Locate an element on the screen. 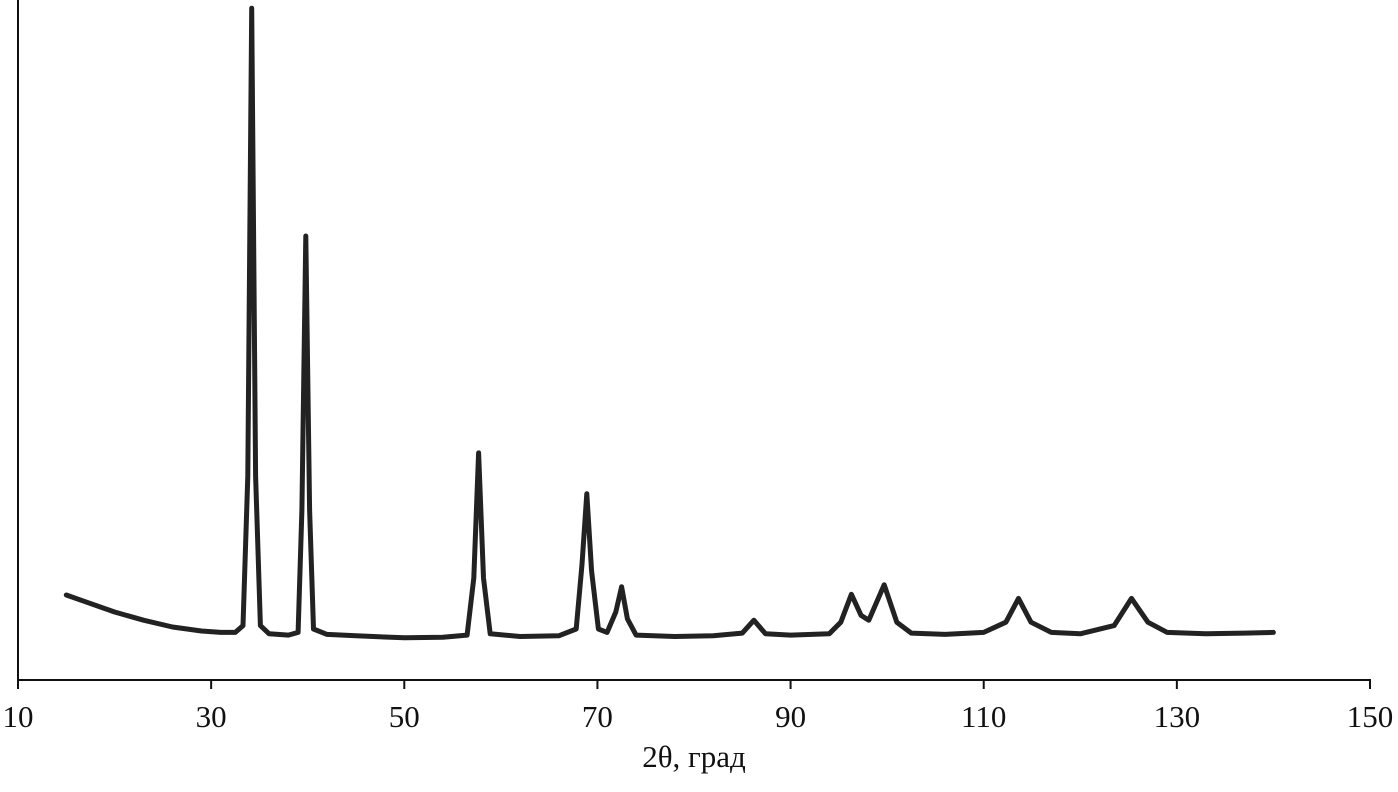 The height and width of the screenshot is (792, 1398). x-tick-label: 50 is located at coordinates (404, 716).